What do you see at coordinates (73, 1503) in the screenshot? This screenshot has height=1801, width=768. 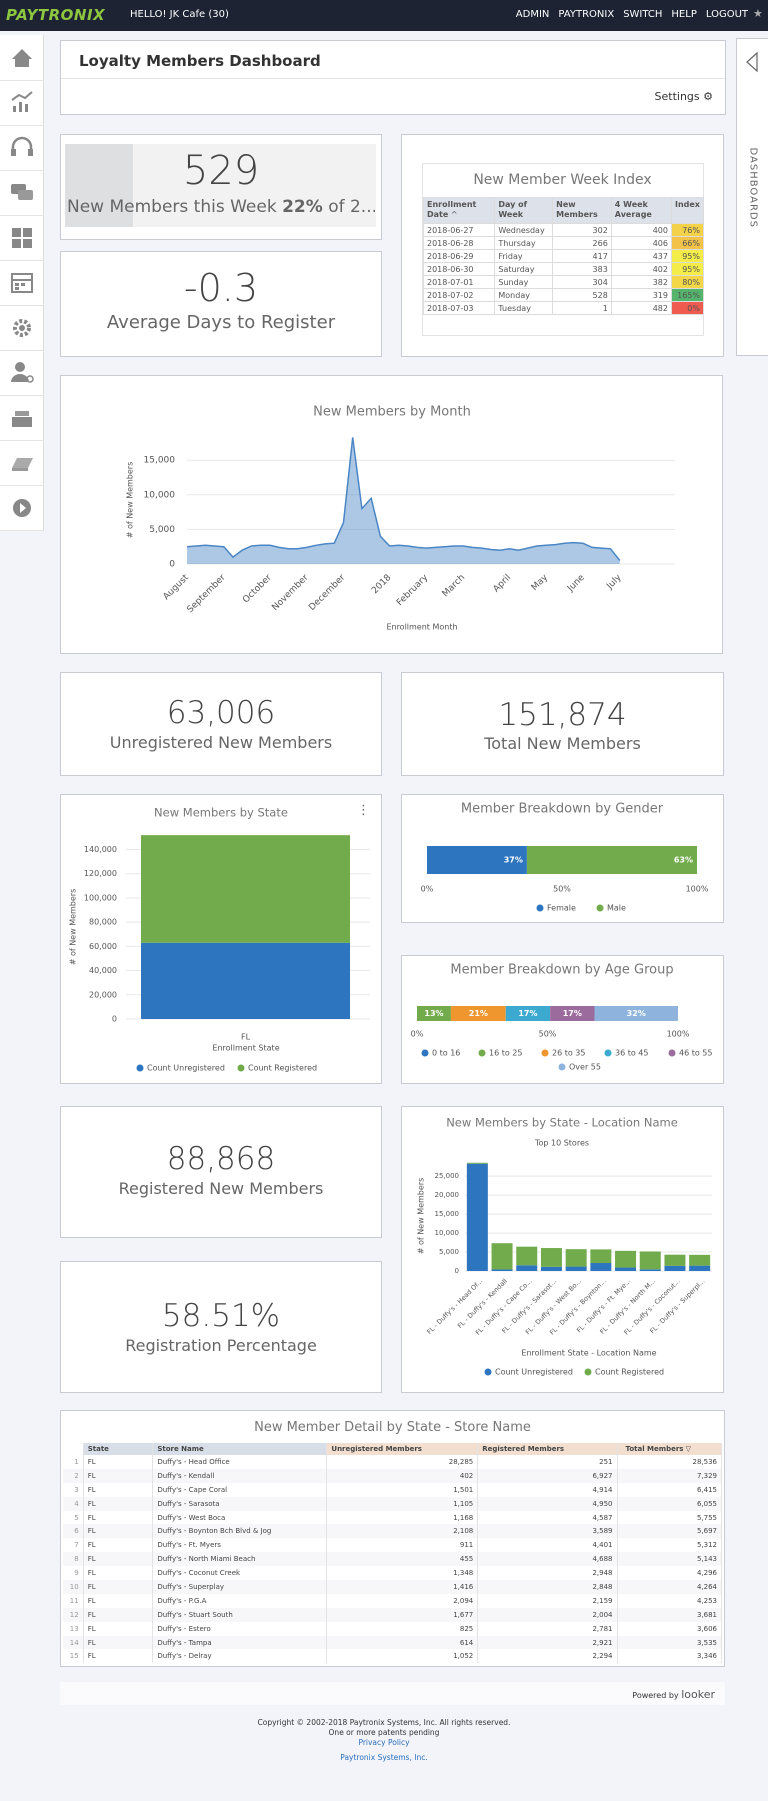 I see `row-number: 4` at bounding box center [73, 1503].